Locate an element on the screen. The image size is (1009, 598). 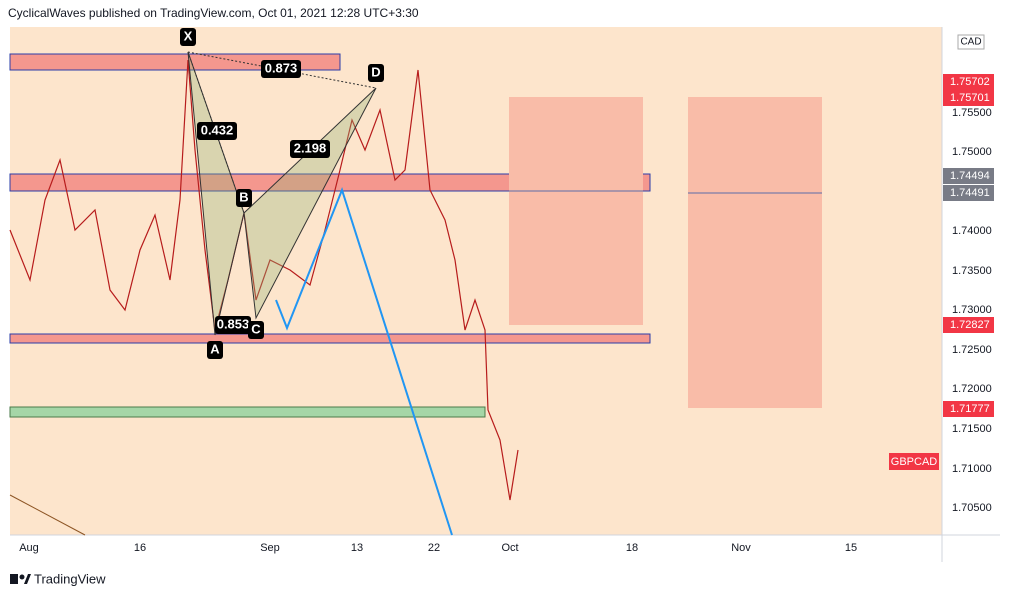
time-tick: Oct is located at coordinates (509, 548).